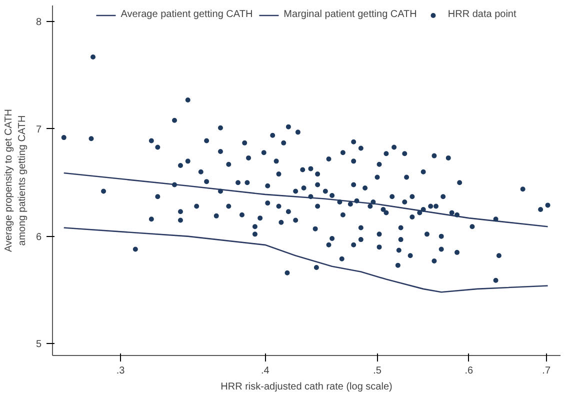 The height and width of the screenshot is (403, 585). Describe the element at coordinates (306, 387) in the screenshot. I see `x-axis-title: HRR risk-adjusted cath rate (log scale)` at that location.